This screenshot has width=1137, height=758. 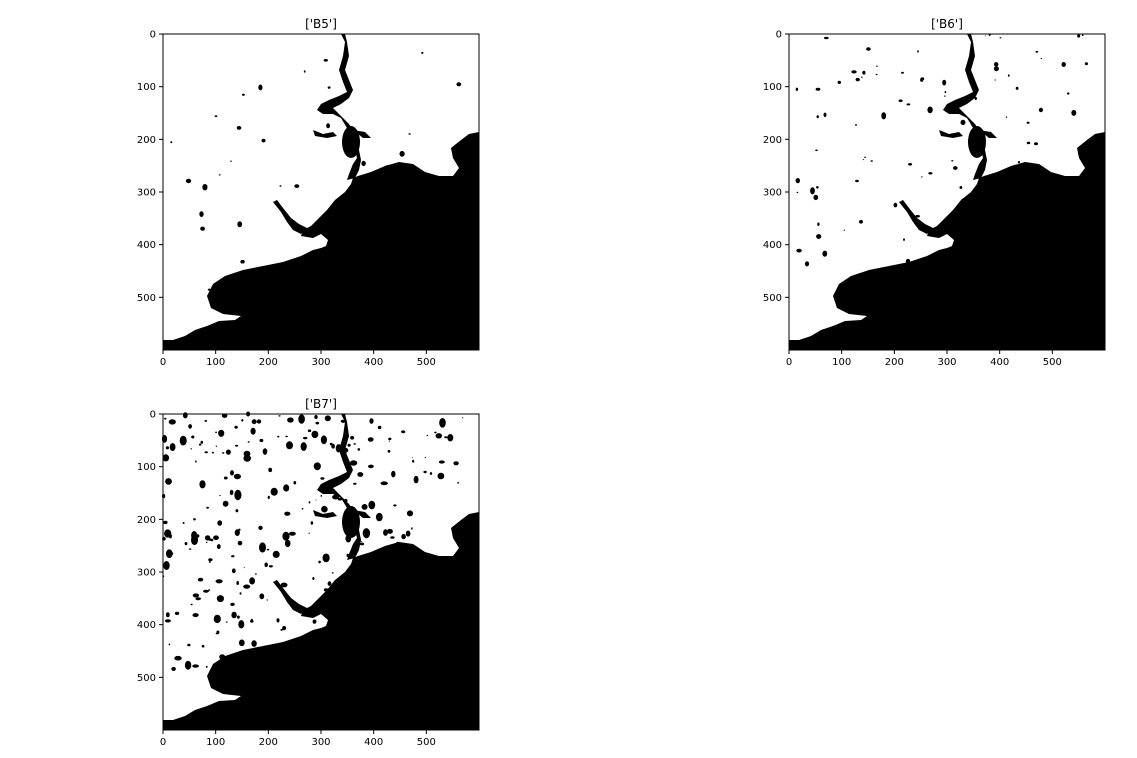 What do you see at coordinates (308, 192) in the screenshot?
I see `panel-b5: 0 100 200 300 400 500 0 100 200 300 400 500 ['B5']` at bounding box center [308, 192].